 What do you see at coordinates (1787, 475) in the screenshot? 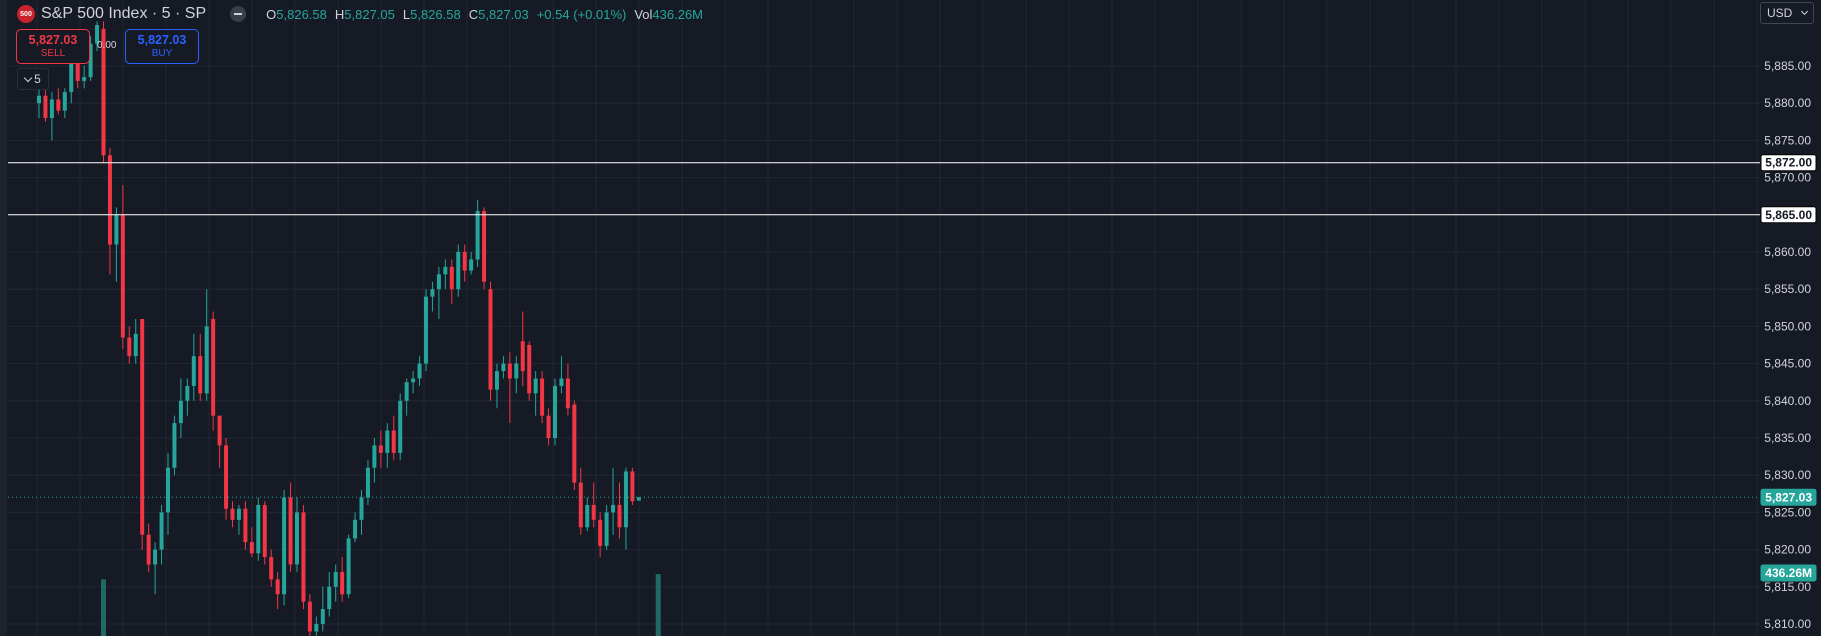
I see `y-tick-label: 5,830.00` at bounding box center [1787, 475].